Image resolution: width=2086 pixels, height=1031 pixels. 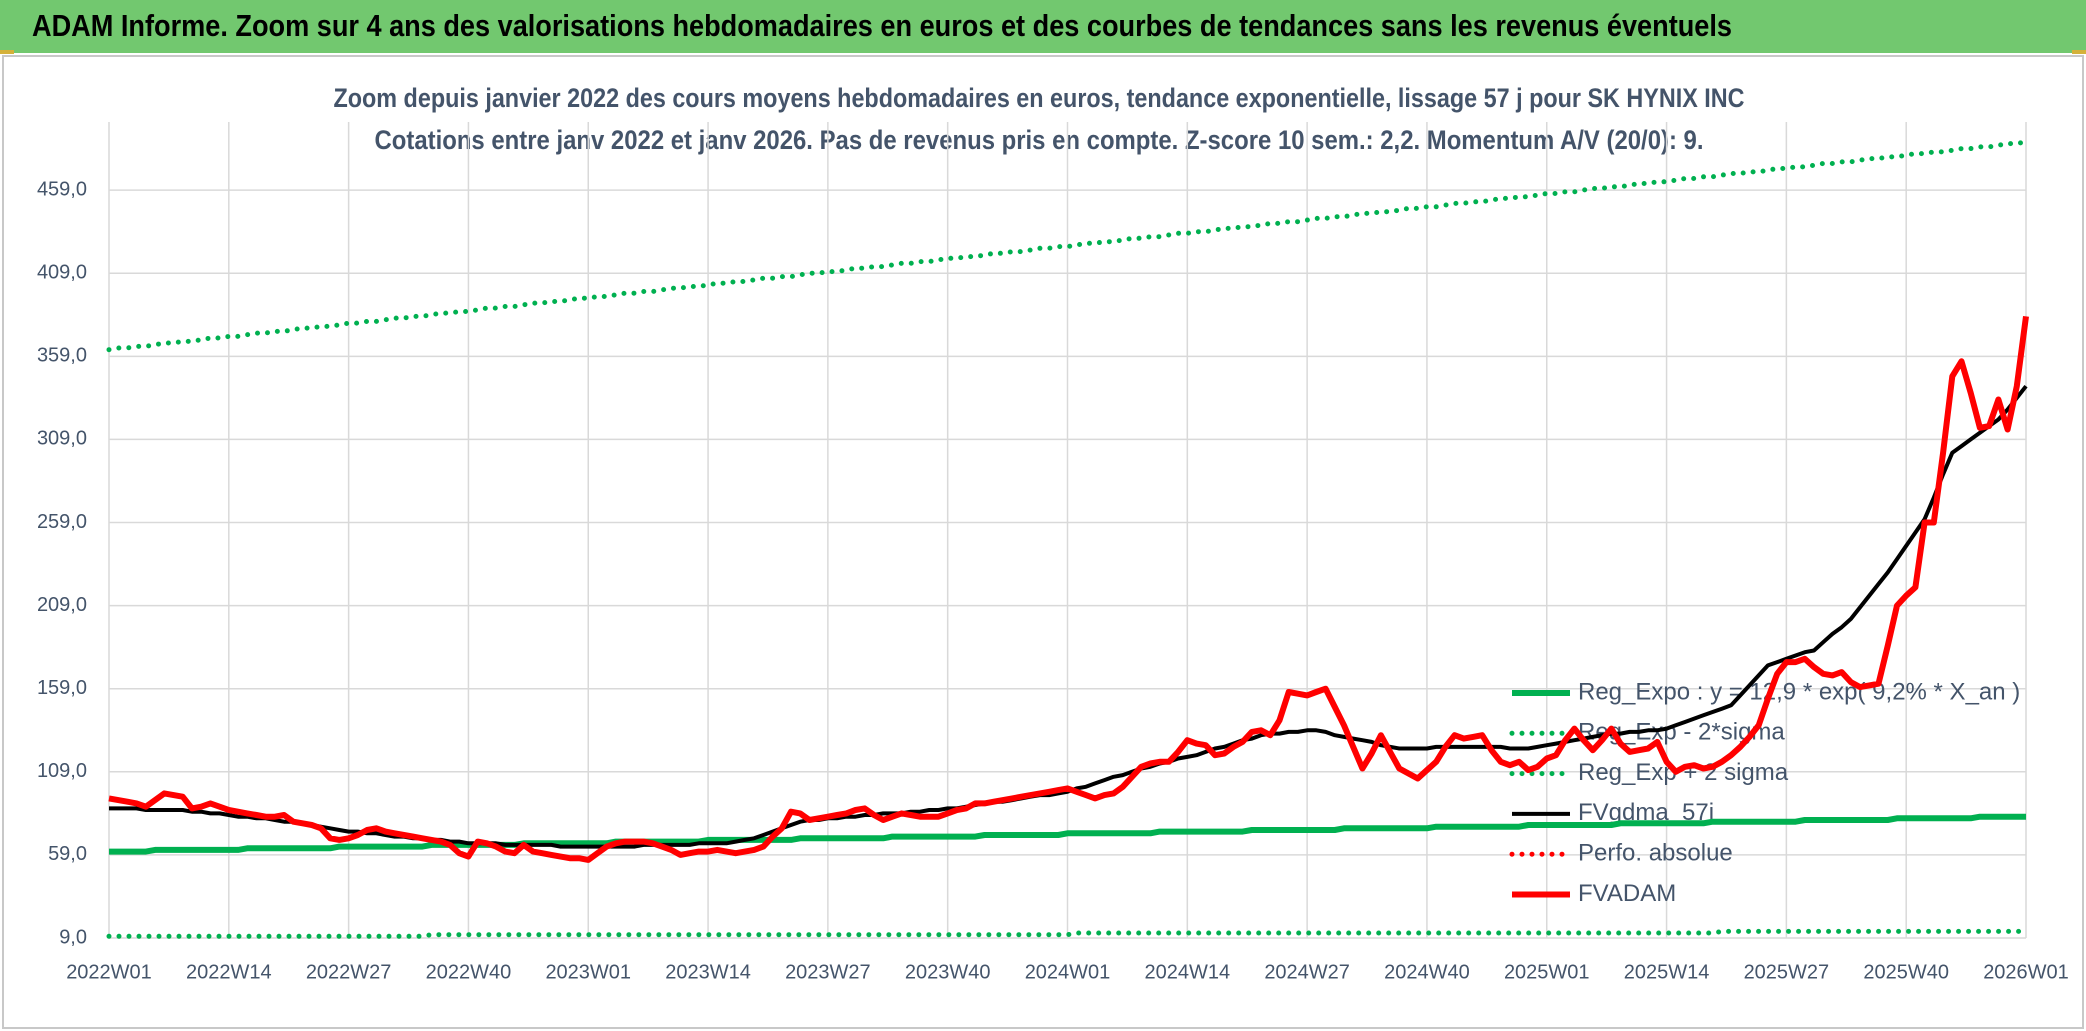 I want to click on header-bar, so click(x=1043, y=26).